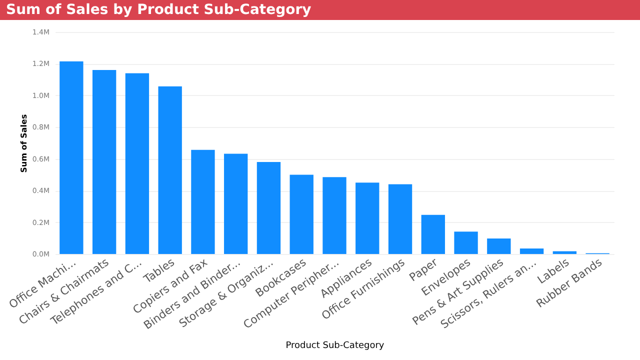  I want to click on x-axis-title: Product Sub-Category, so click(335, 346).